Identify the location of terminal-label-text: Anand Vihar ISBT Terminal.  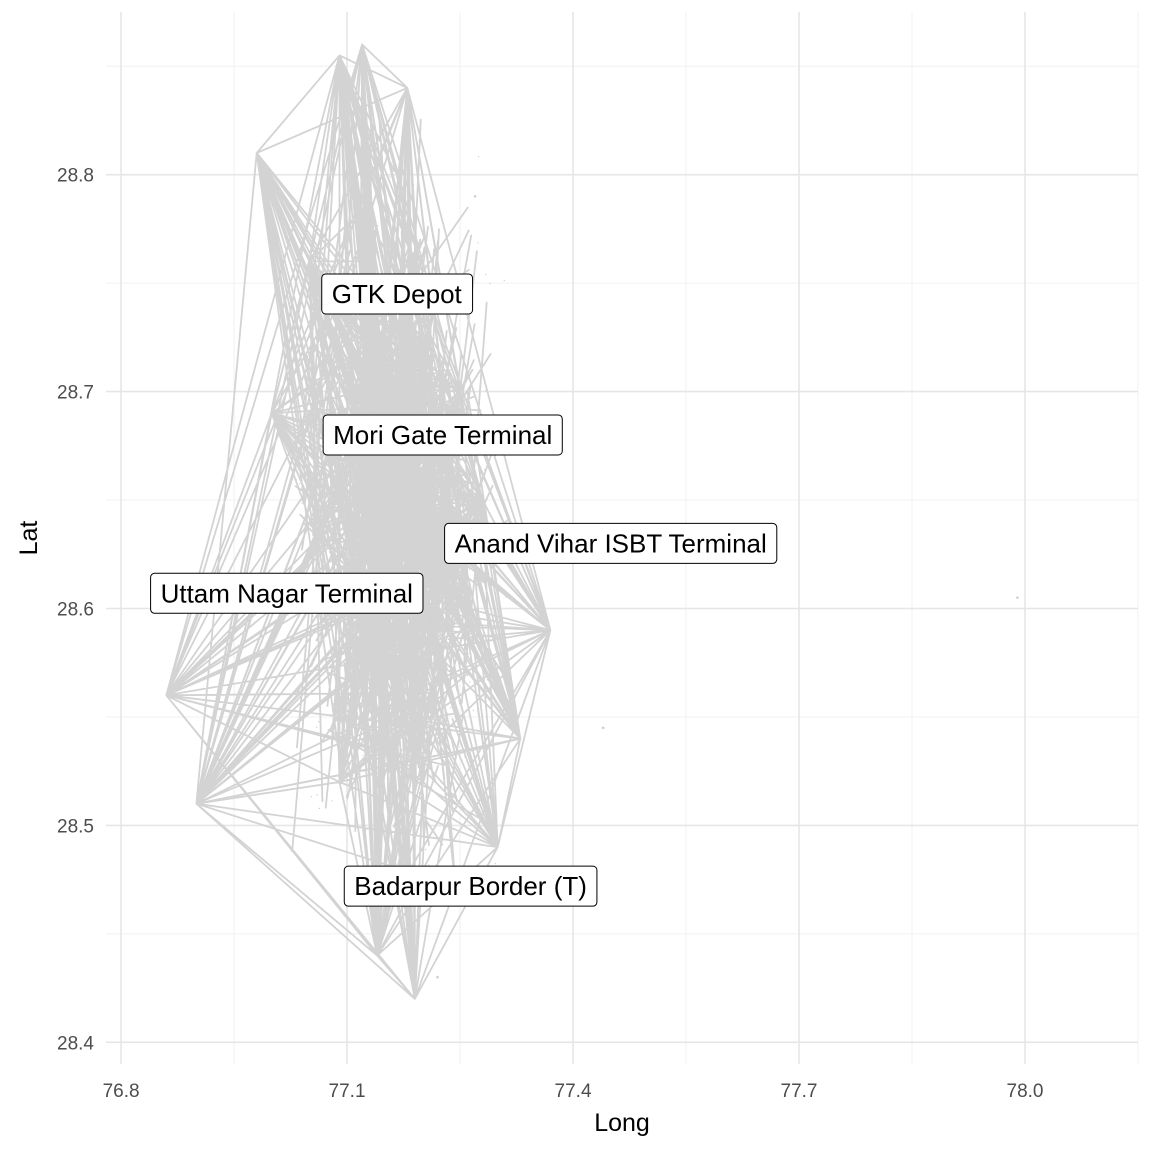
(611, 543).